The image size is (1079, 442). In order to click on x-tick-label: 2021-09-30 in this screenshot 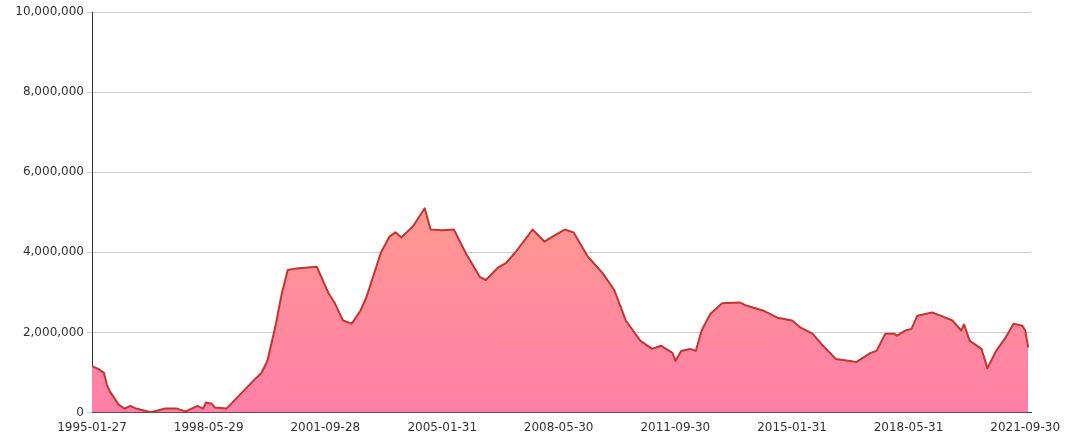, I will do `click(1025, 426)`.